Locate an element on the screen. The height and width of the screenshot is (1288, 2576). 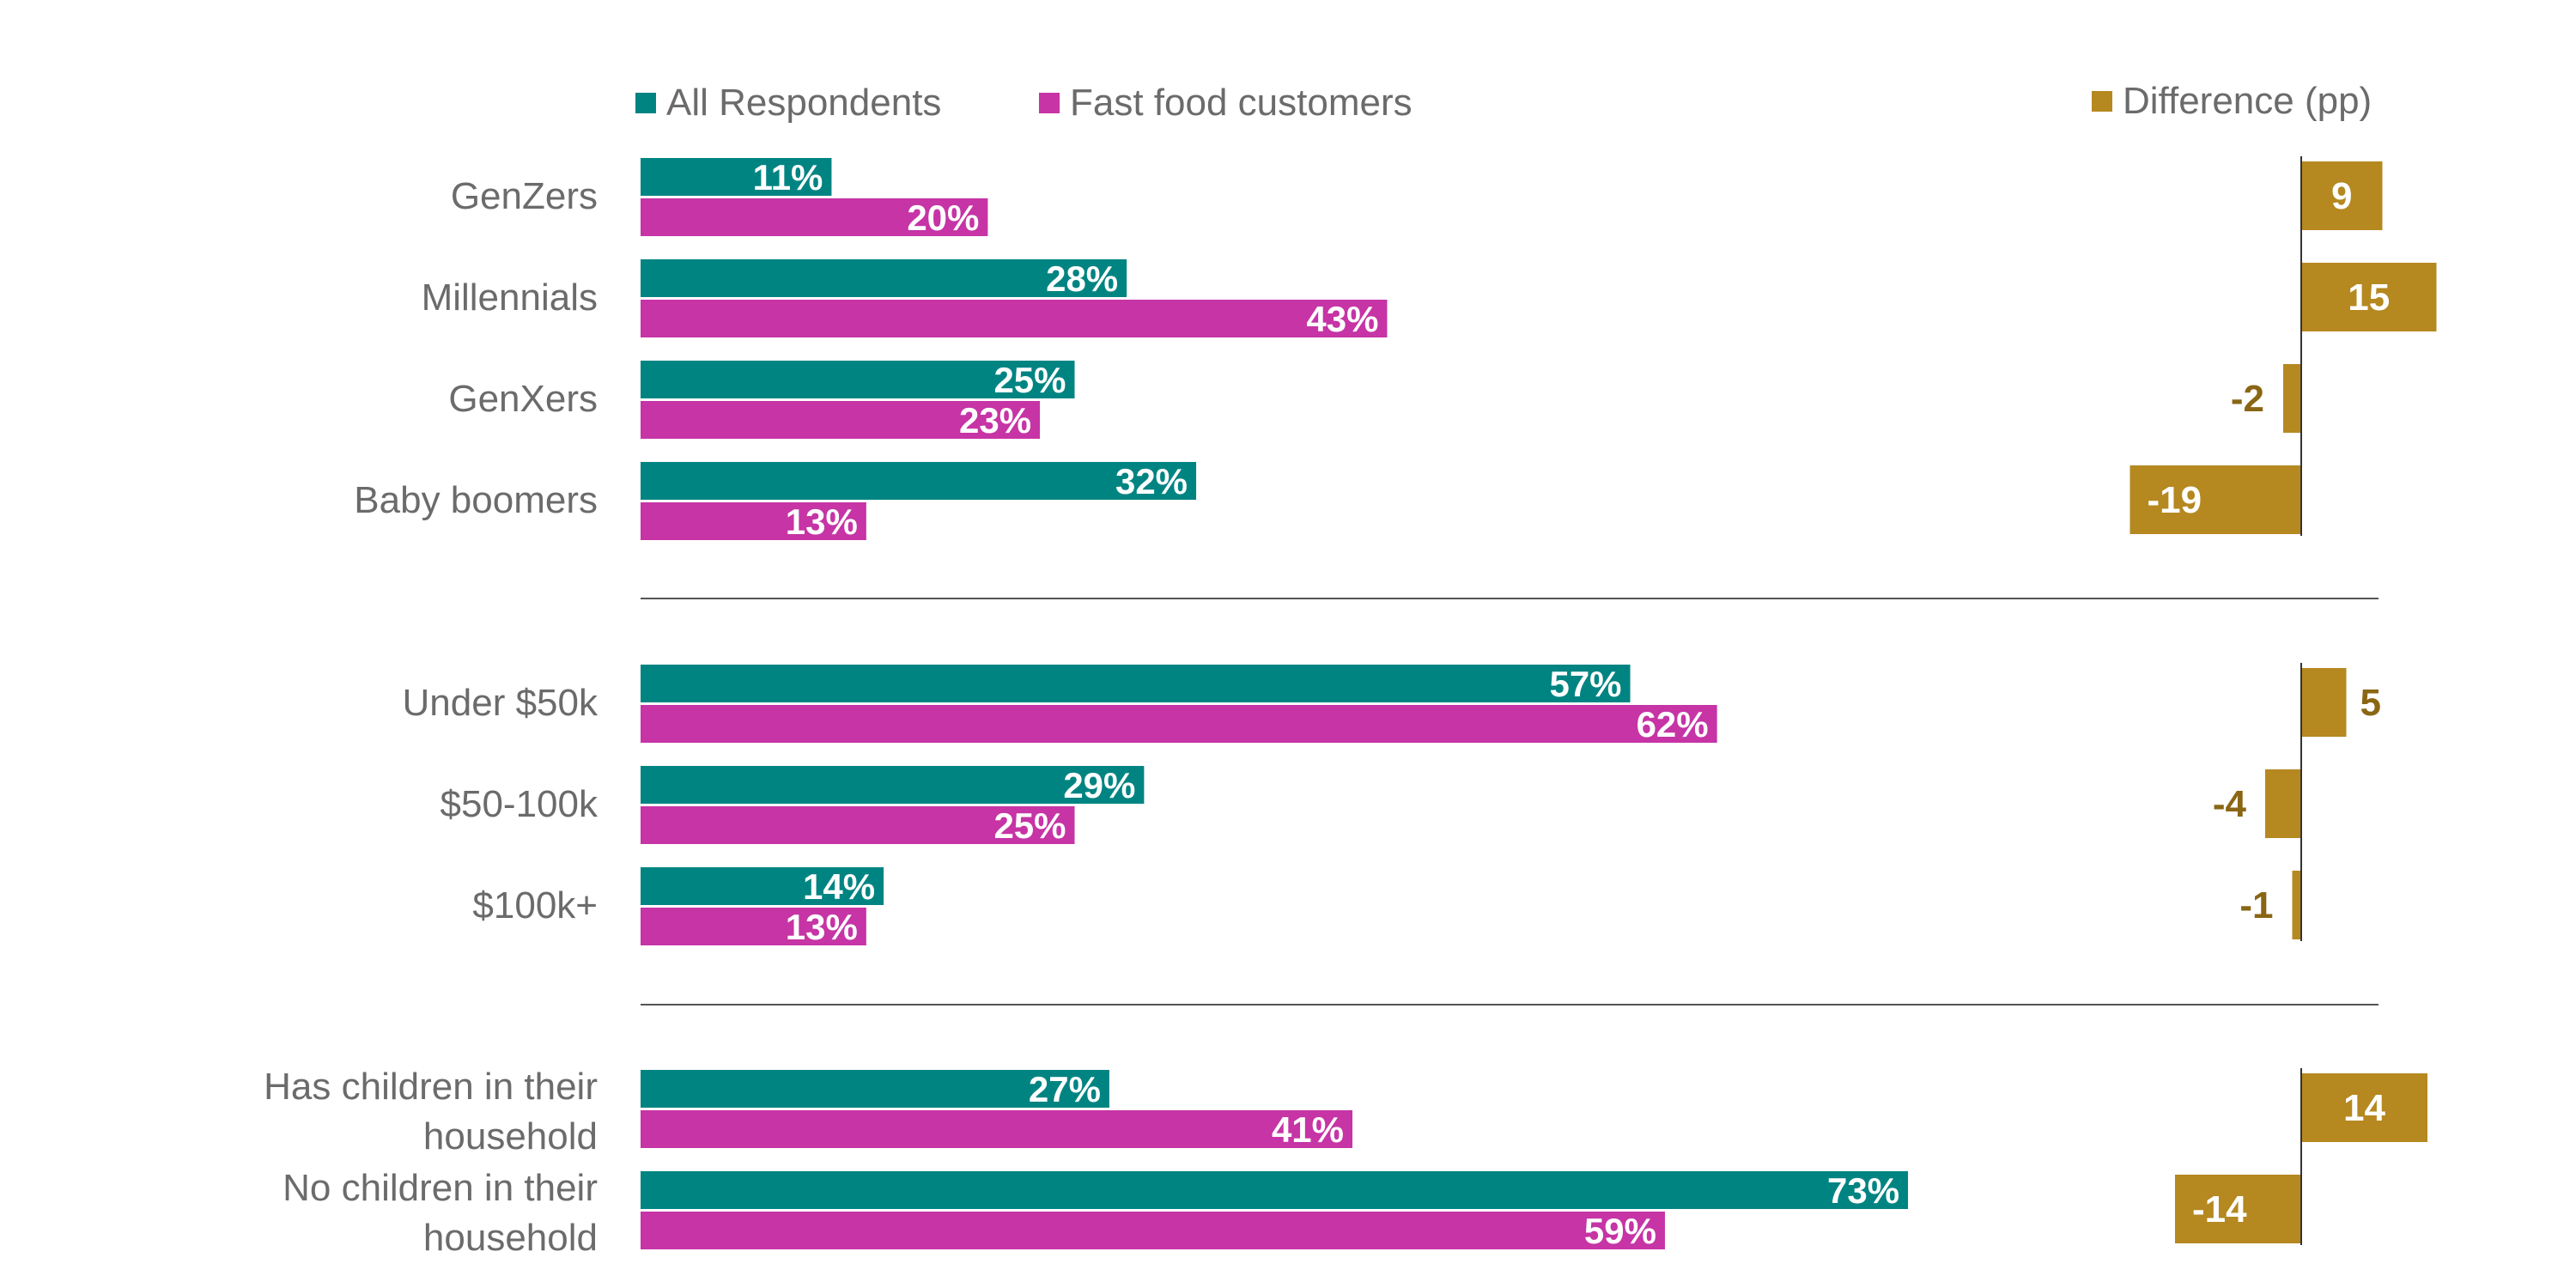
bar-label-fast-food-customers: 43% is located at coordinates (1342, 319).